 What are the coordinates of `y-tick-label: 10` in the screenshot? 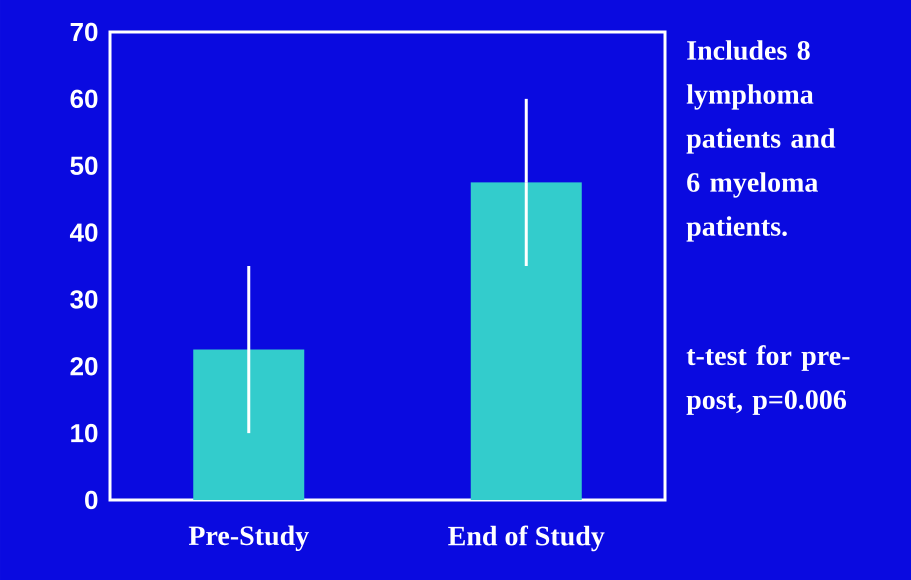 It's located at (84, 433).